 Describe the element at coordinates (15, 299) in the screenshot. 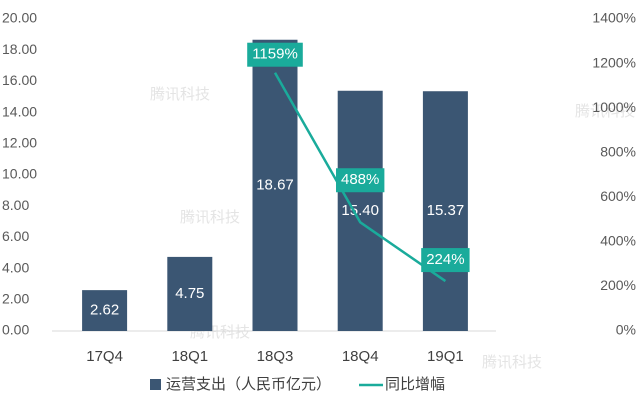

I see `y-tick-label: 2.00` at that location.